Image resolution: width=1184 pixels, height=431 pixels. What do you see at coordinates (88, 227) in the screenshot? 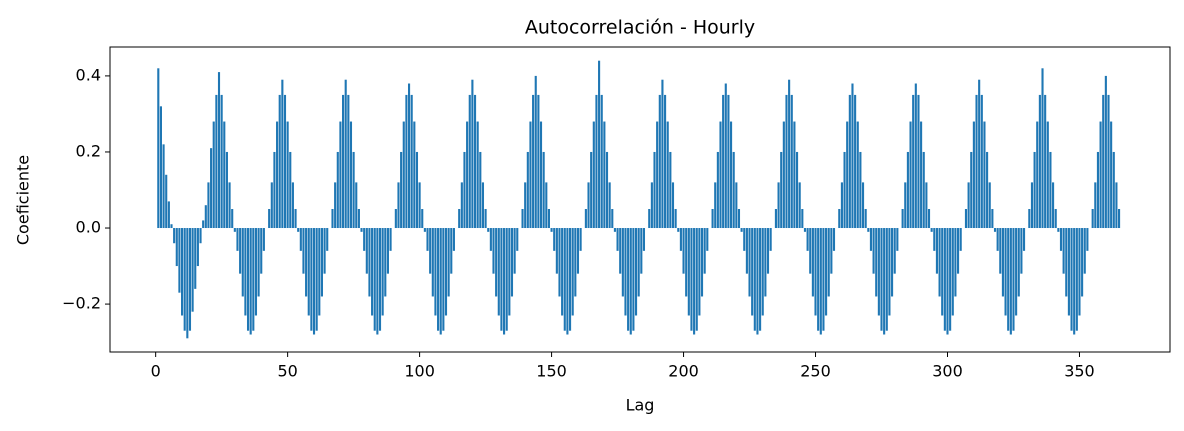
I see `y-tick-label: 0.0` at bounding box center [88, 227].